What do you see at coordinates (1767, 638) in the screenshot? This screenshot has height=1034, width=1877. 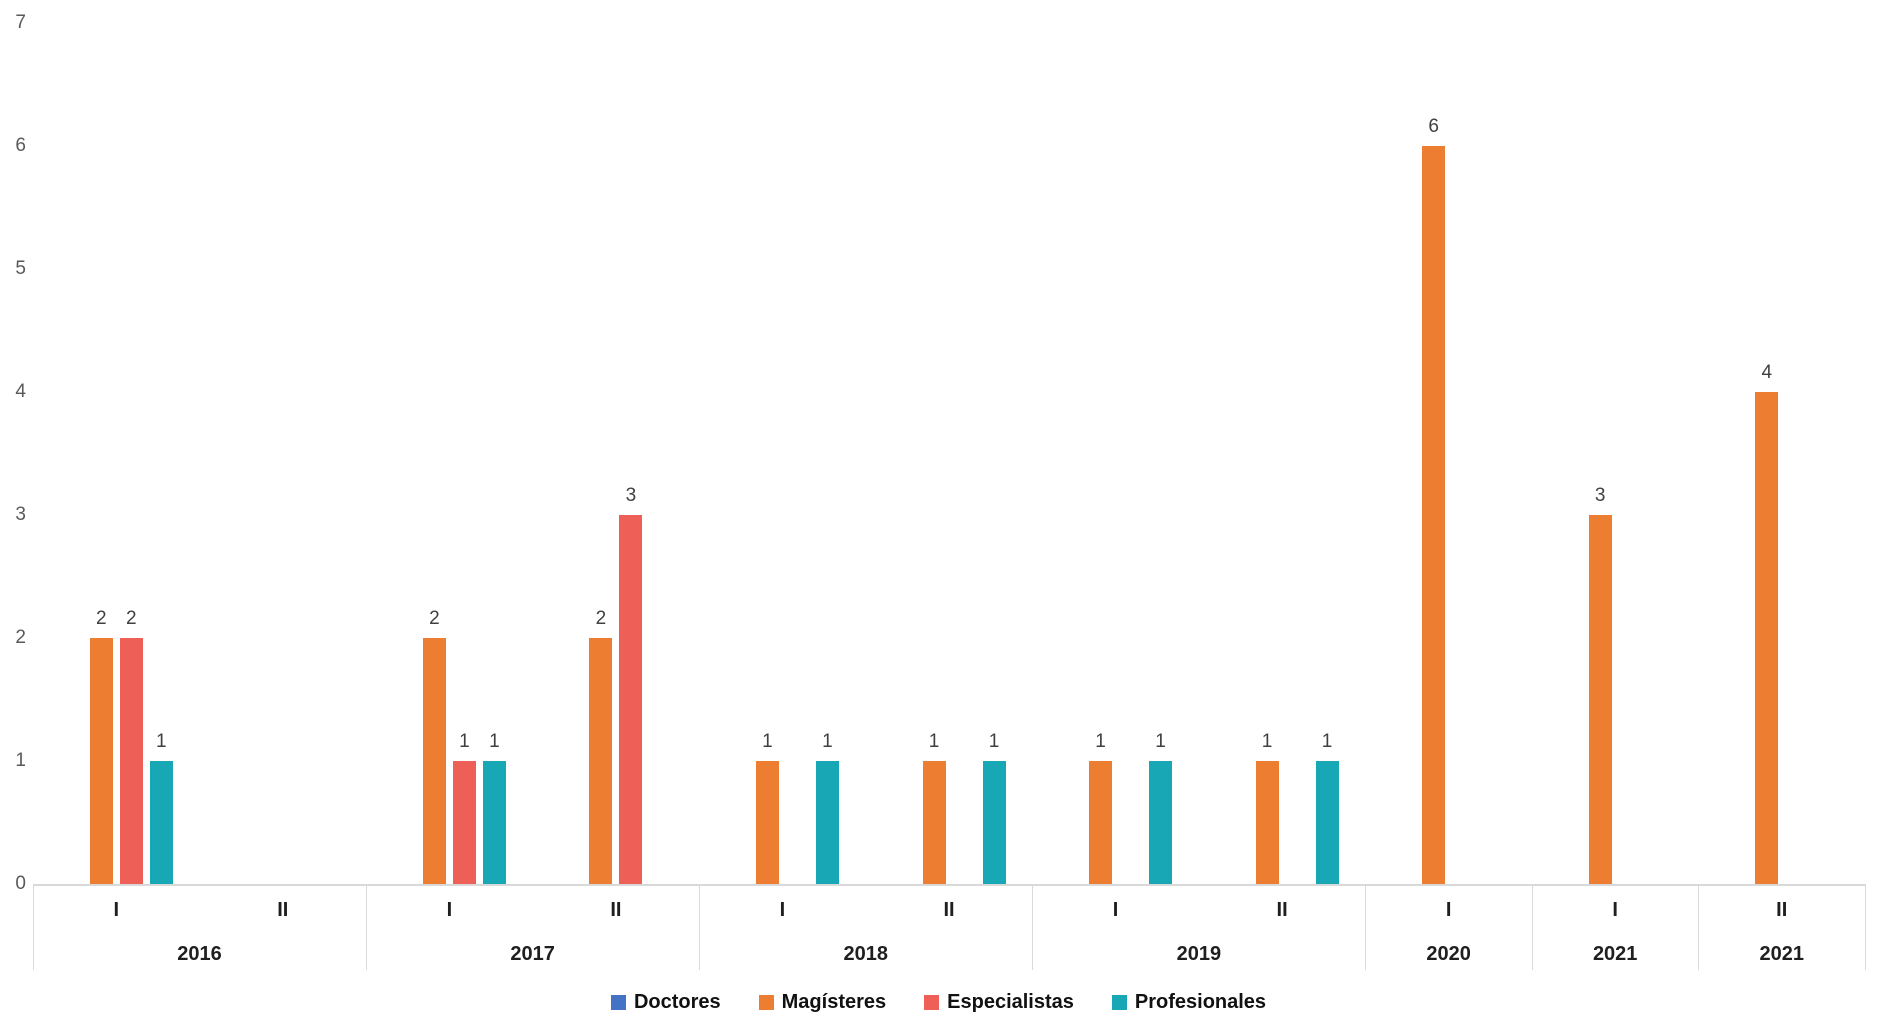 I see `bar-magísteres-2021-II` at bounding box center [1767, 638].